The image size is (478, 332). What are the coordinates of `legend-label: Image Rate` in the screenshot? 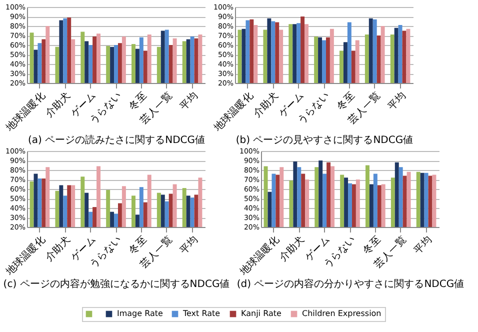 It's located at (140, 313).